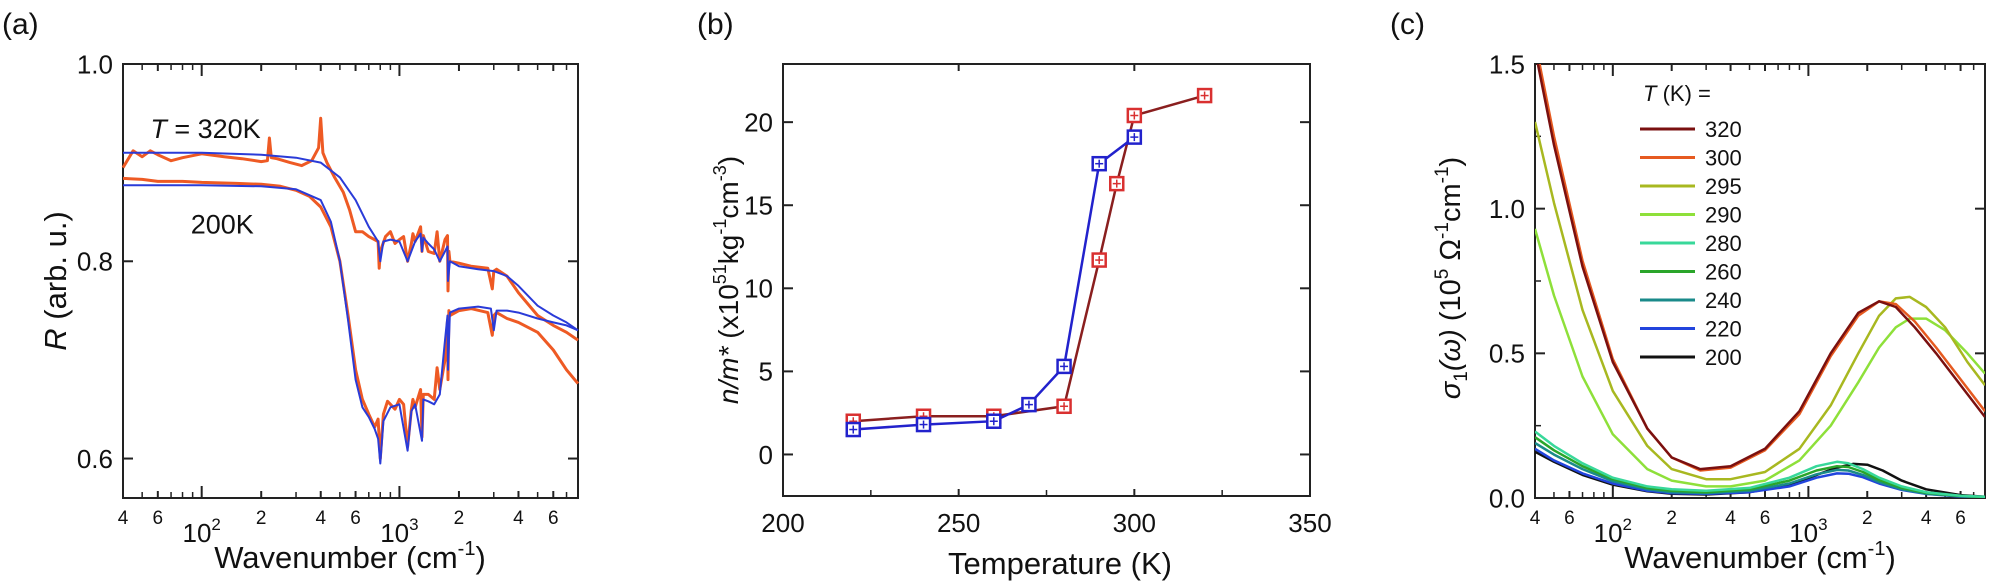 The height and width of the screenshot is (583, 2000). I want to click on panel-b-x-tick-label: 300, so click(1134, 523).